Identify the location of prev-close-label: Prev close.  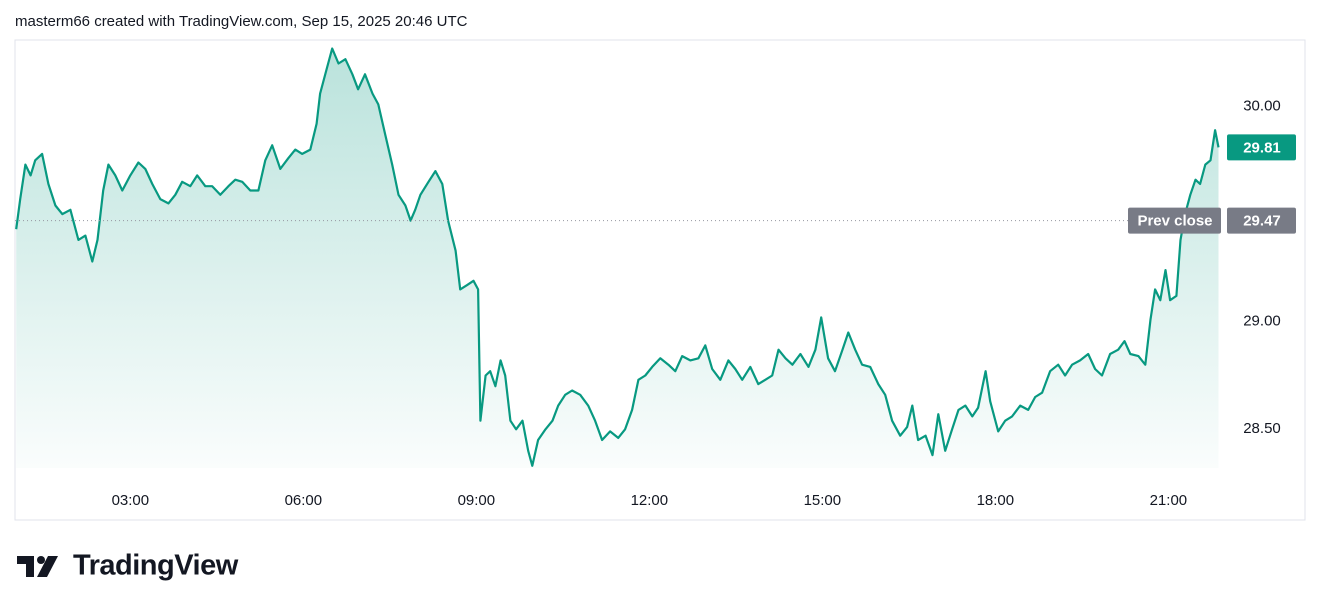
(1174, 221).